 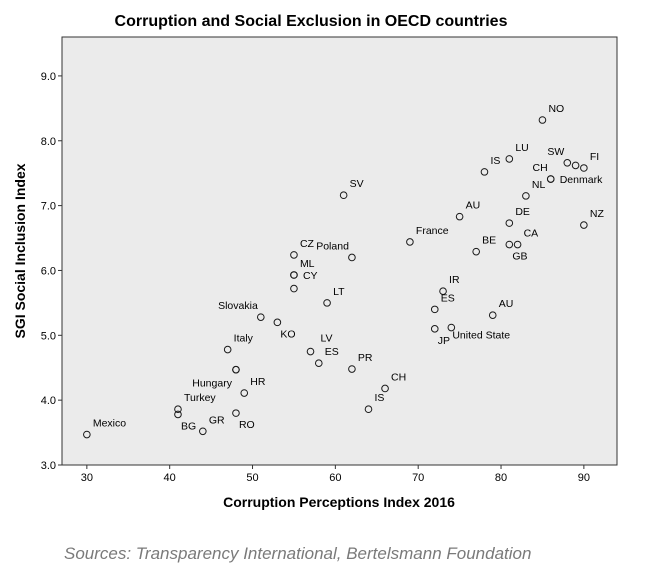 I want to click on x-tick-label: 30, so click(x=87, y=478).